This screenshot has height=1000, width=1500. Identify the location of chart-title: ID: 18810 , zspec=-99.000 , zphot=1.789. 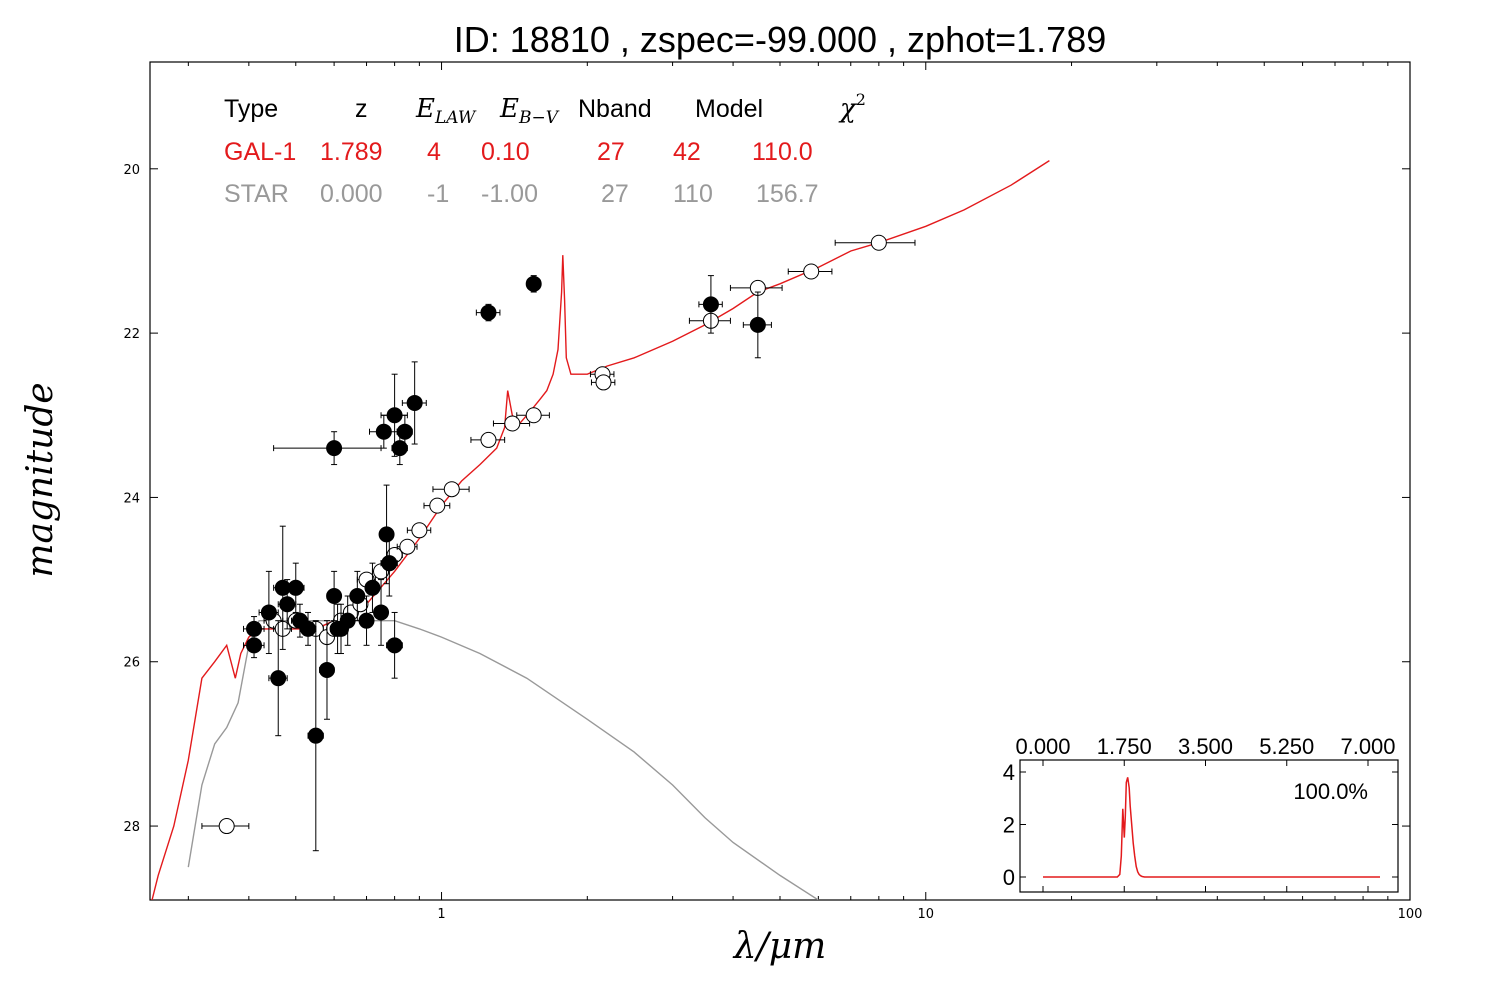
(780, 39).